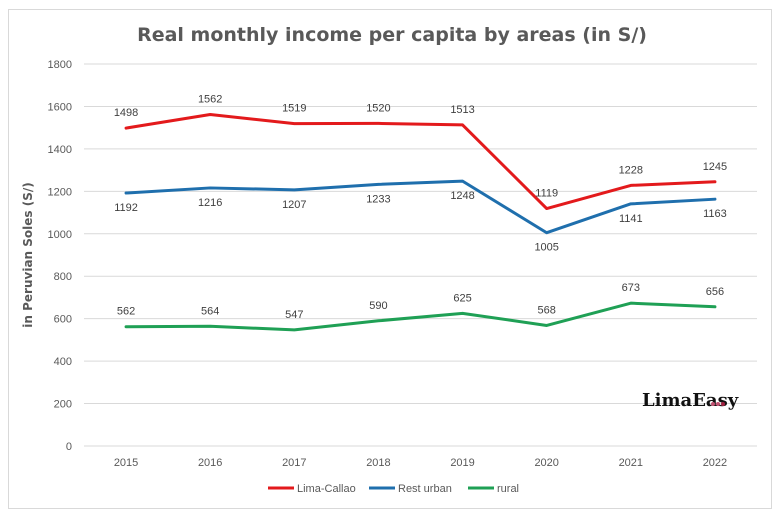 This screenshot has height=520, width=784. Describe the element at coordinates (60, 192) in the screenshot. I see `y-tick-label: 1200` at that location.